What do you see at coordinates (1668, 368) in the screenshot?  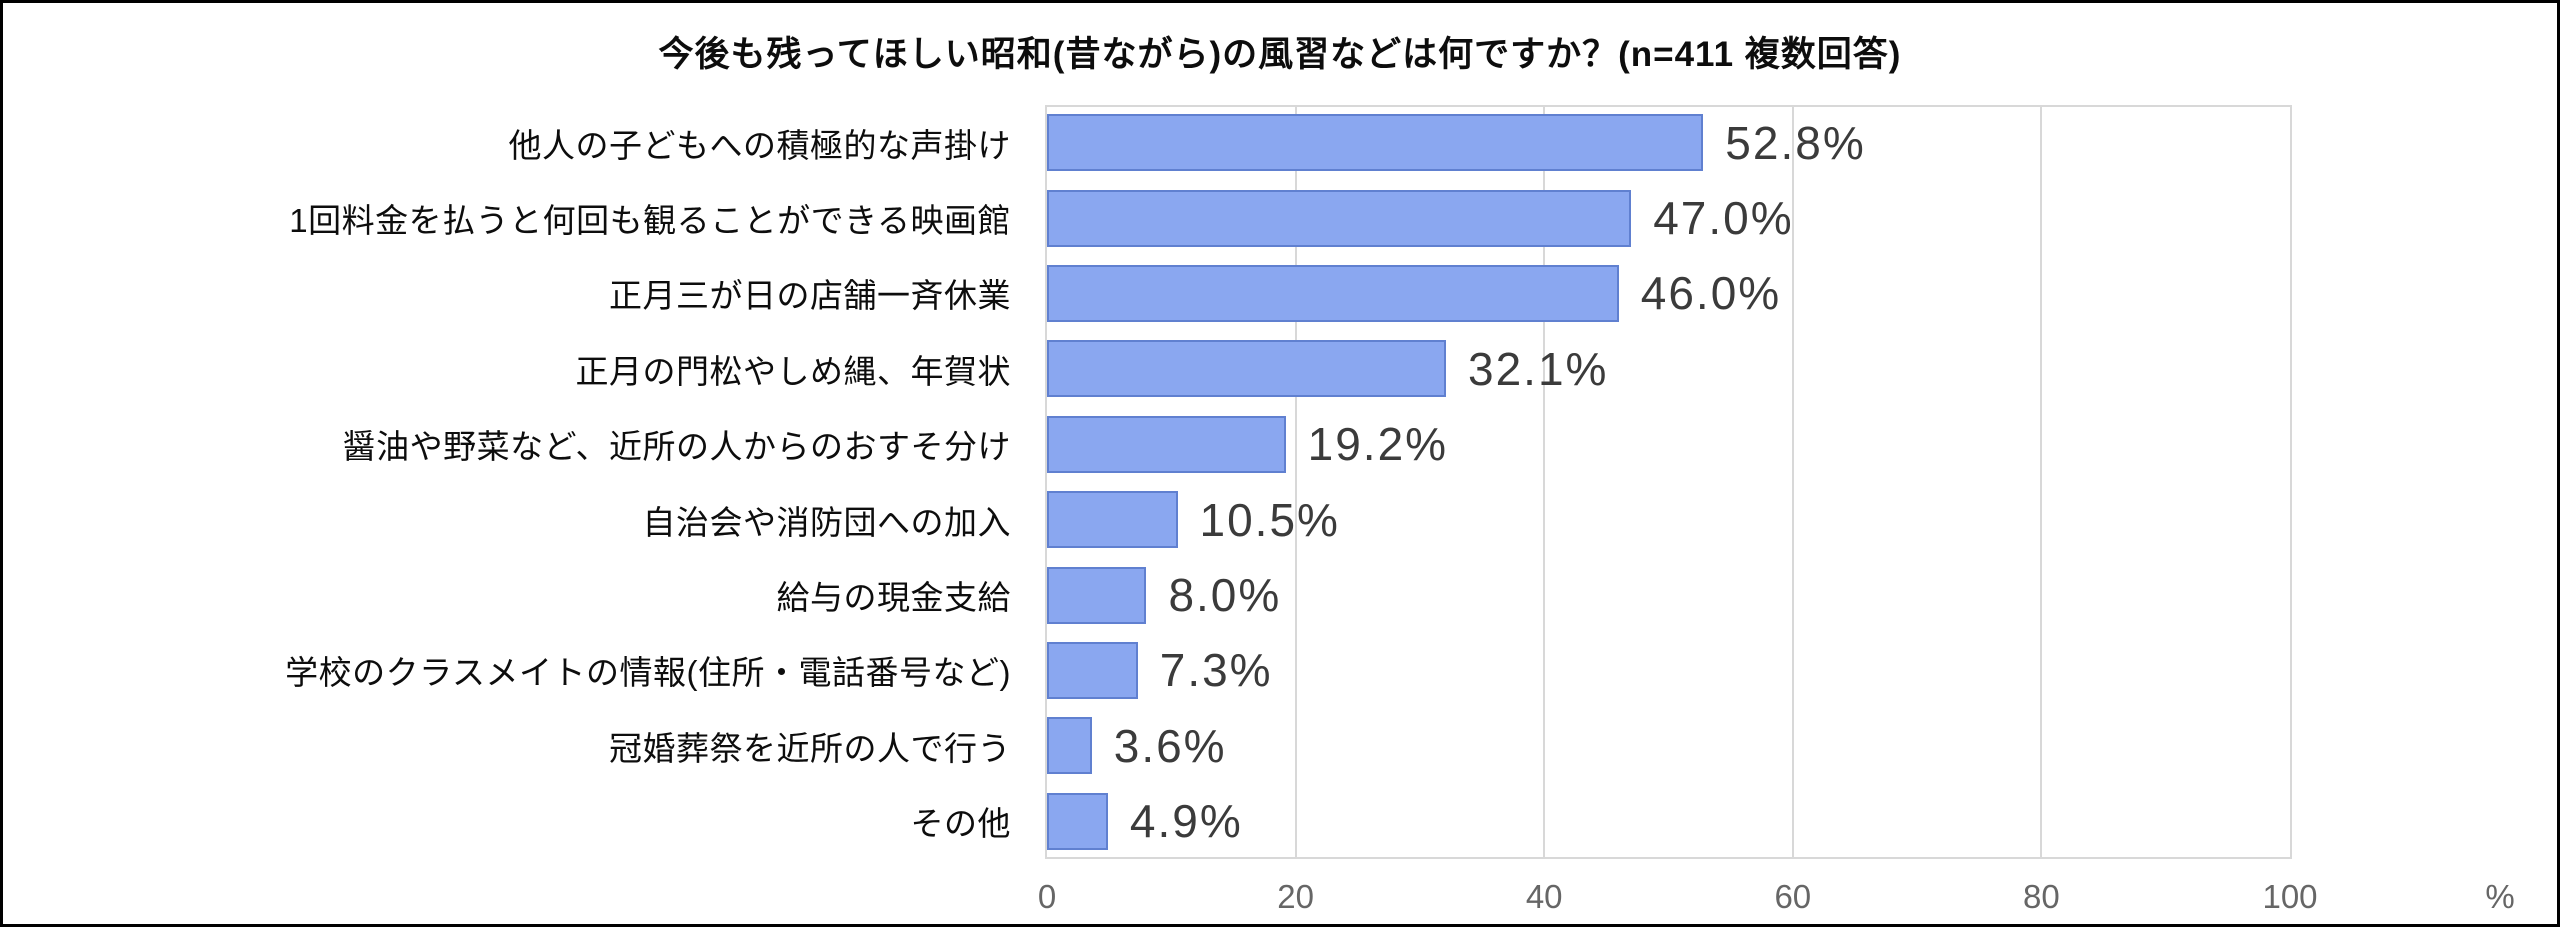 I see `bar-track: 32.1%` at bounding box center [1668, 368].